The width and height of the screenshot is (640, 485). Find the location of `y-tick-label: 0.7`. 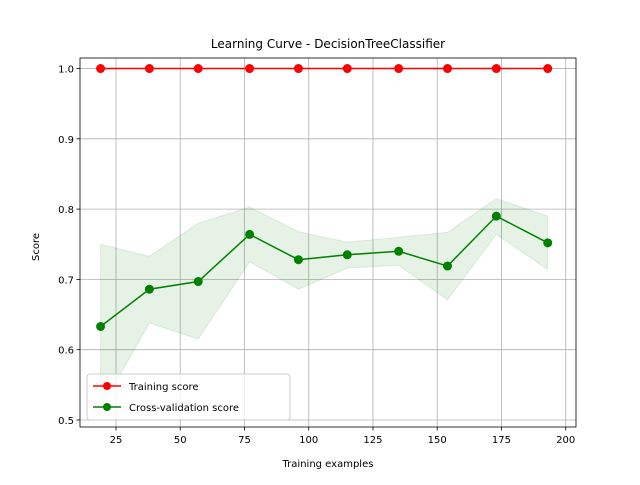

y-tick-label: 0.7 is located at coordinates (66, 280).